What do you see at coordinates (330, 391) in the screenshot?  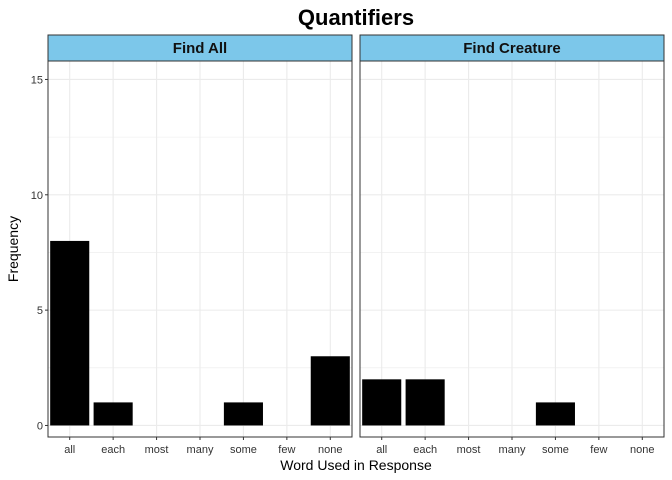 I see `bar-none` at bounding box center [330, 391].